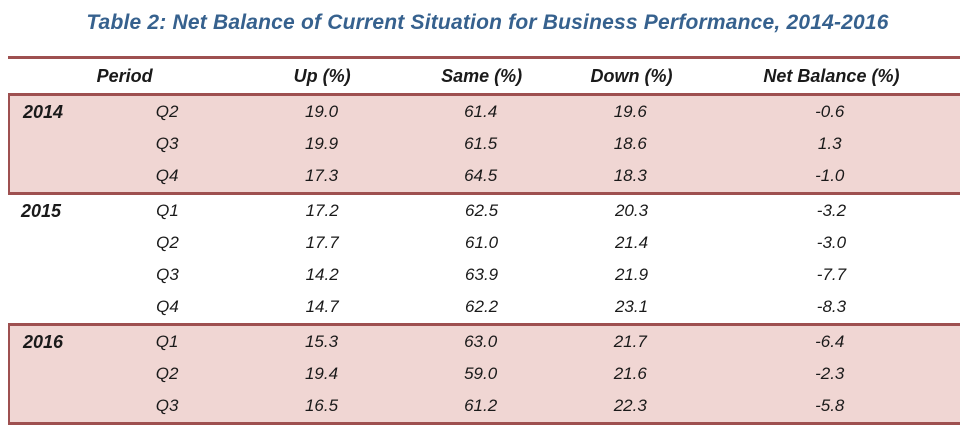 This screenshot has width=975, height=433. I want to click on cell-same: 61.4, so click(481, 111).